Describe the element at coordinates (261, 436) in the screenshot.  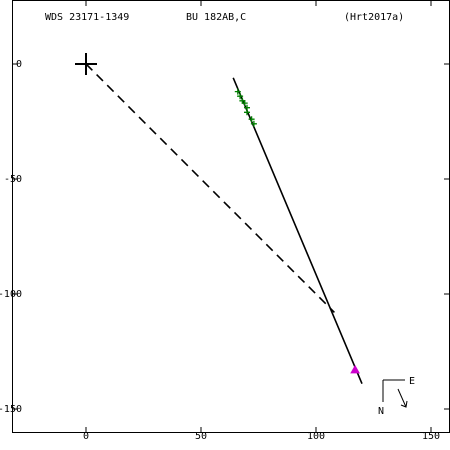
I see `x-tick-labels: 0 50 100 150` at that location.